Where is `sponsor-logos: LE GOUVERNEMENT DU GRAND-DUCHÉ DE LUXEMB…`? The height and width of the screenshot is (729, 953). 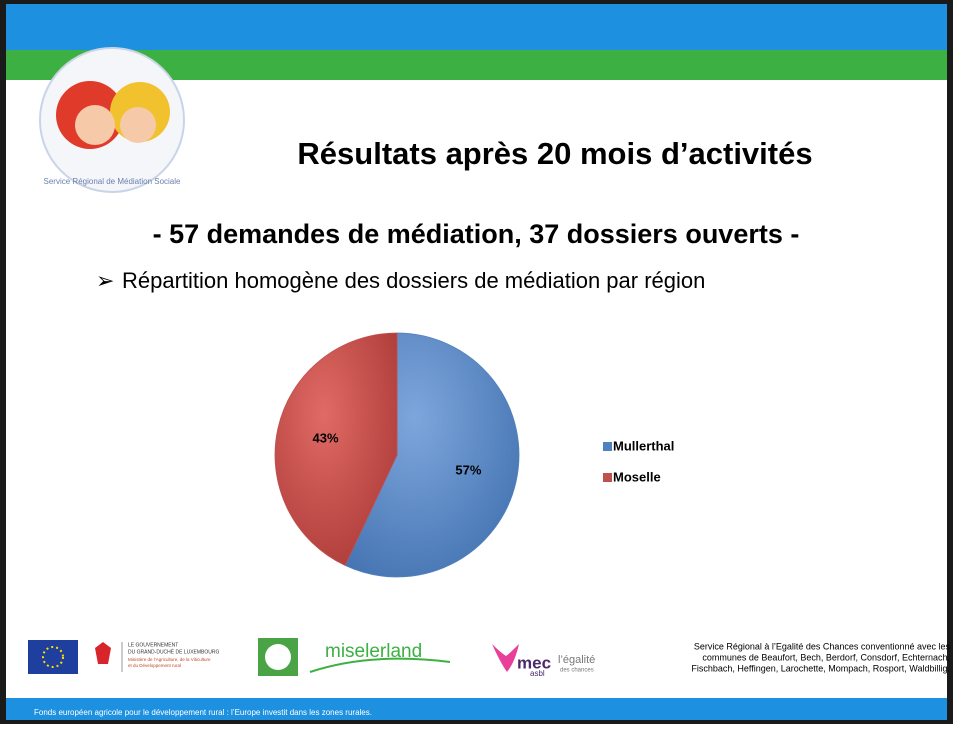
sponsor-logos: LE GOUVERNEMENT DU GRAND-DUCHÉ DE LUXEMB… is located at coordinates (311, 658).